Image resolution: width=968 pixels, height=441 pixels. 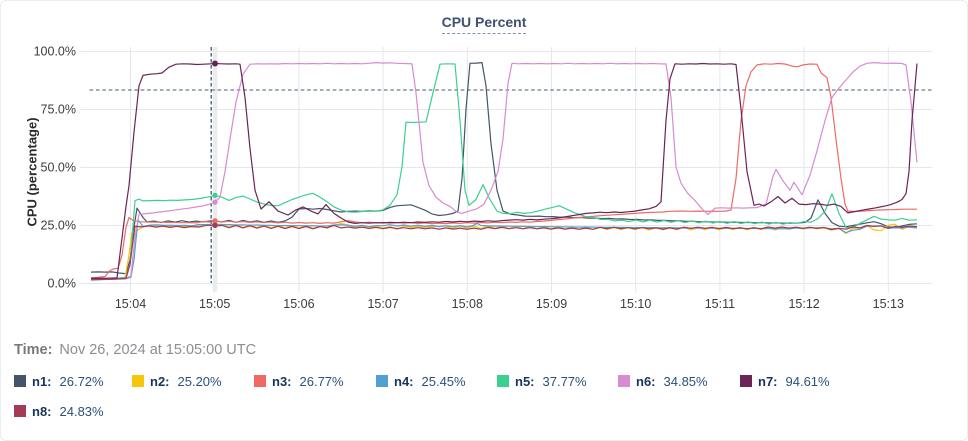 What do you see at coordinates (62, 283) in the screenshot?
I see `svg-text: 0.0%` at bounding box center [62, 283].